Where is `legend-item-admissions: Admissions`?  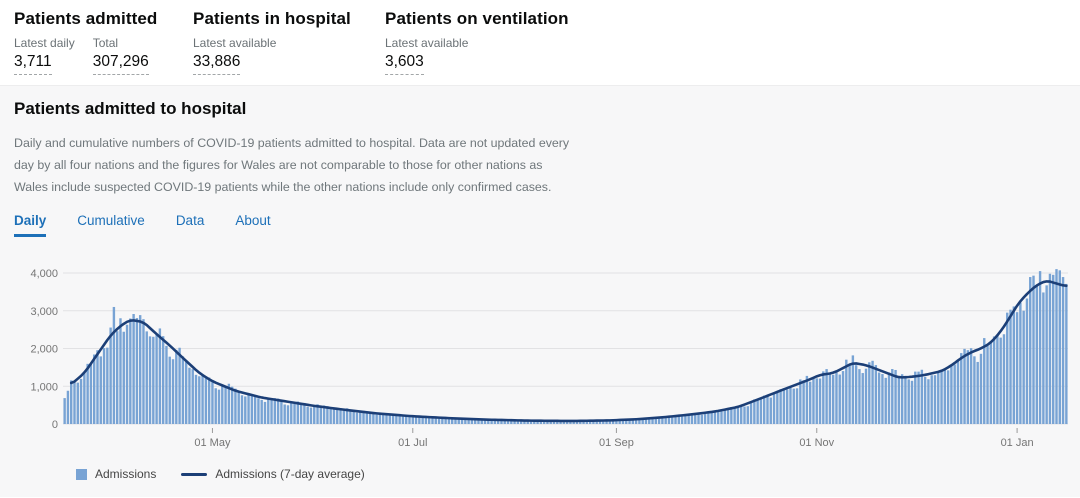
legend-item-admissions: Admissions is located at coordinates (116, 474).